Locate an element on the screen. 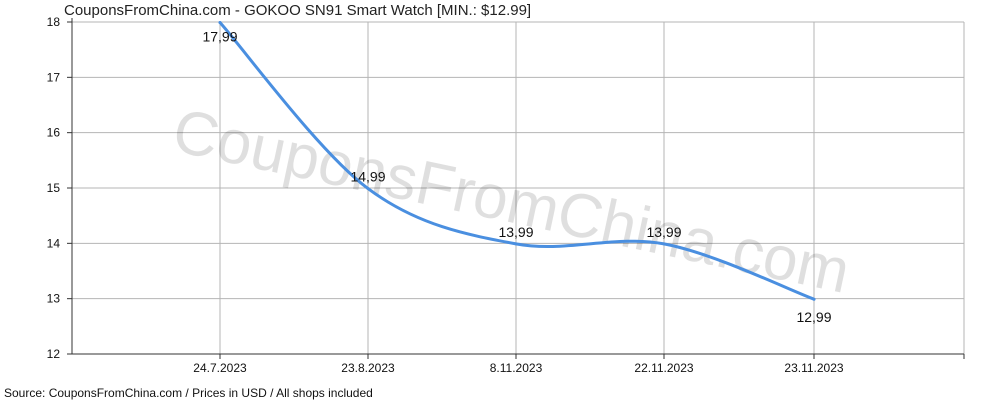 The height and width of the screenshot is (405, 1000). x-tick-label: 22.11.2023 is located at coordinates (663, 368).